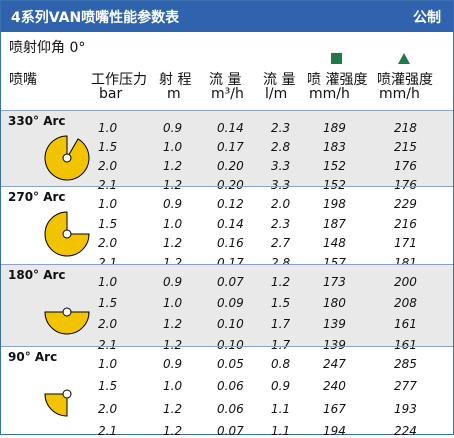  I want to click on cell-flow-lm: 0.8, so click(281, 364).